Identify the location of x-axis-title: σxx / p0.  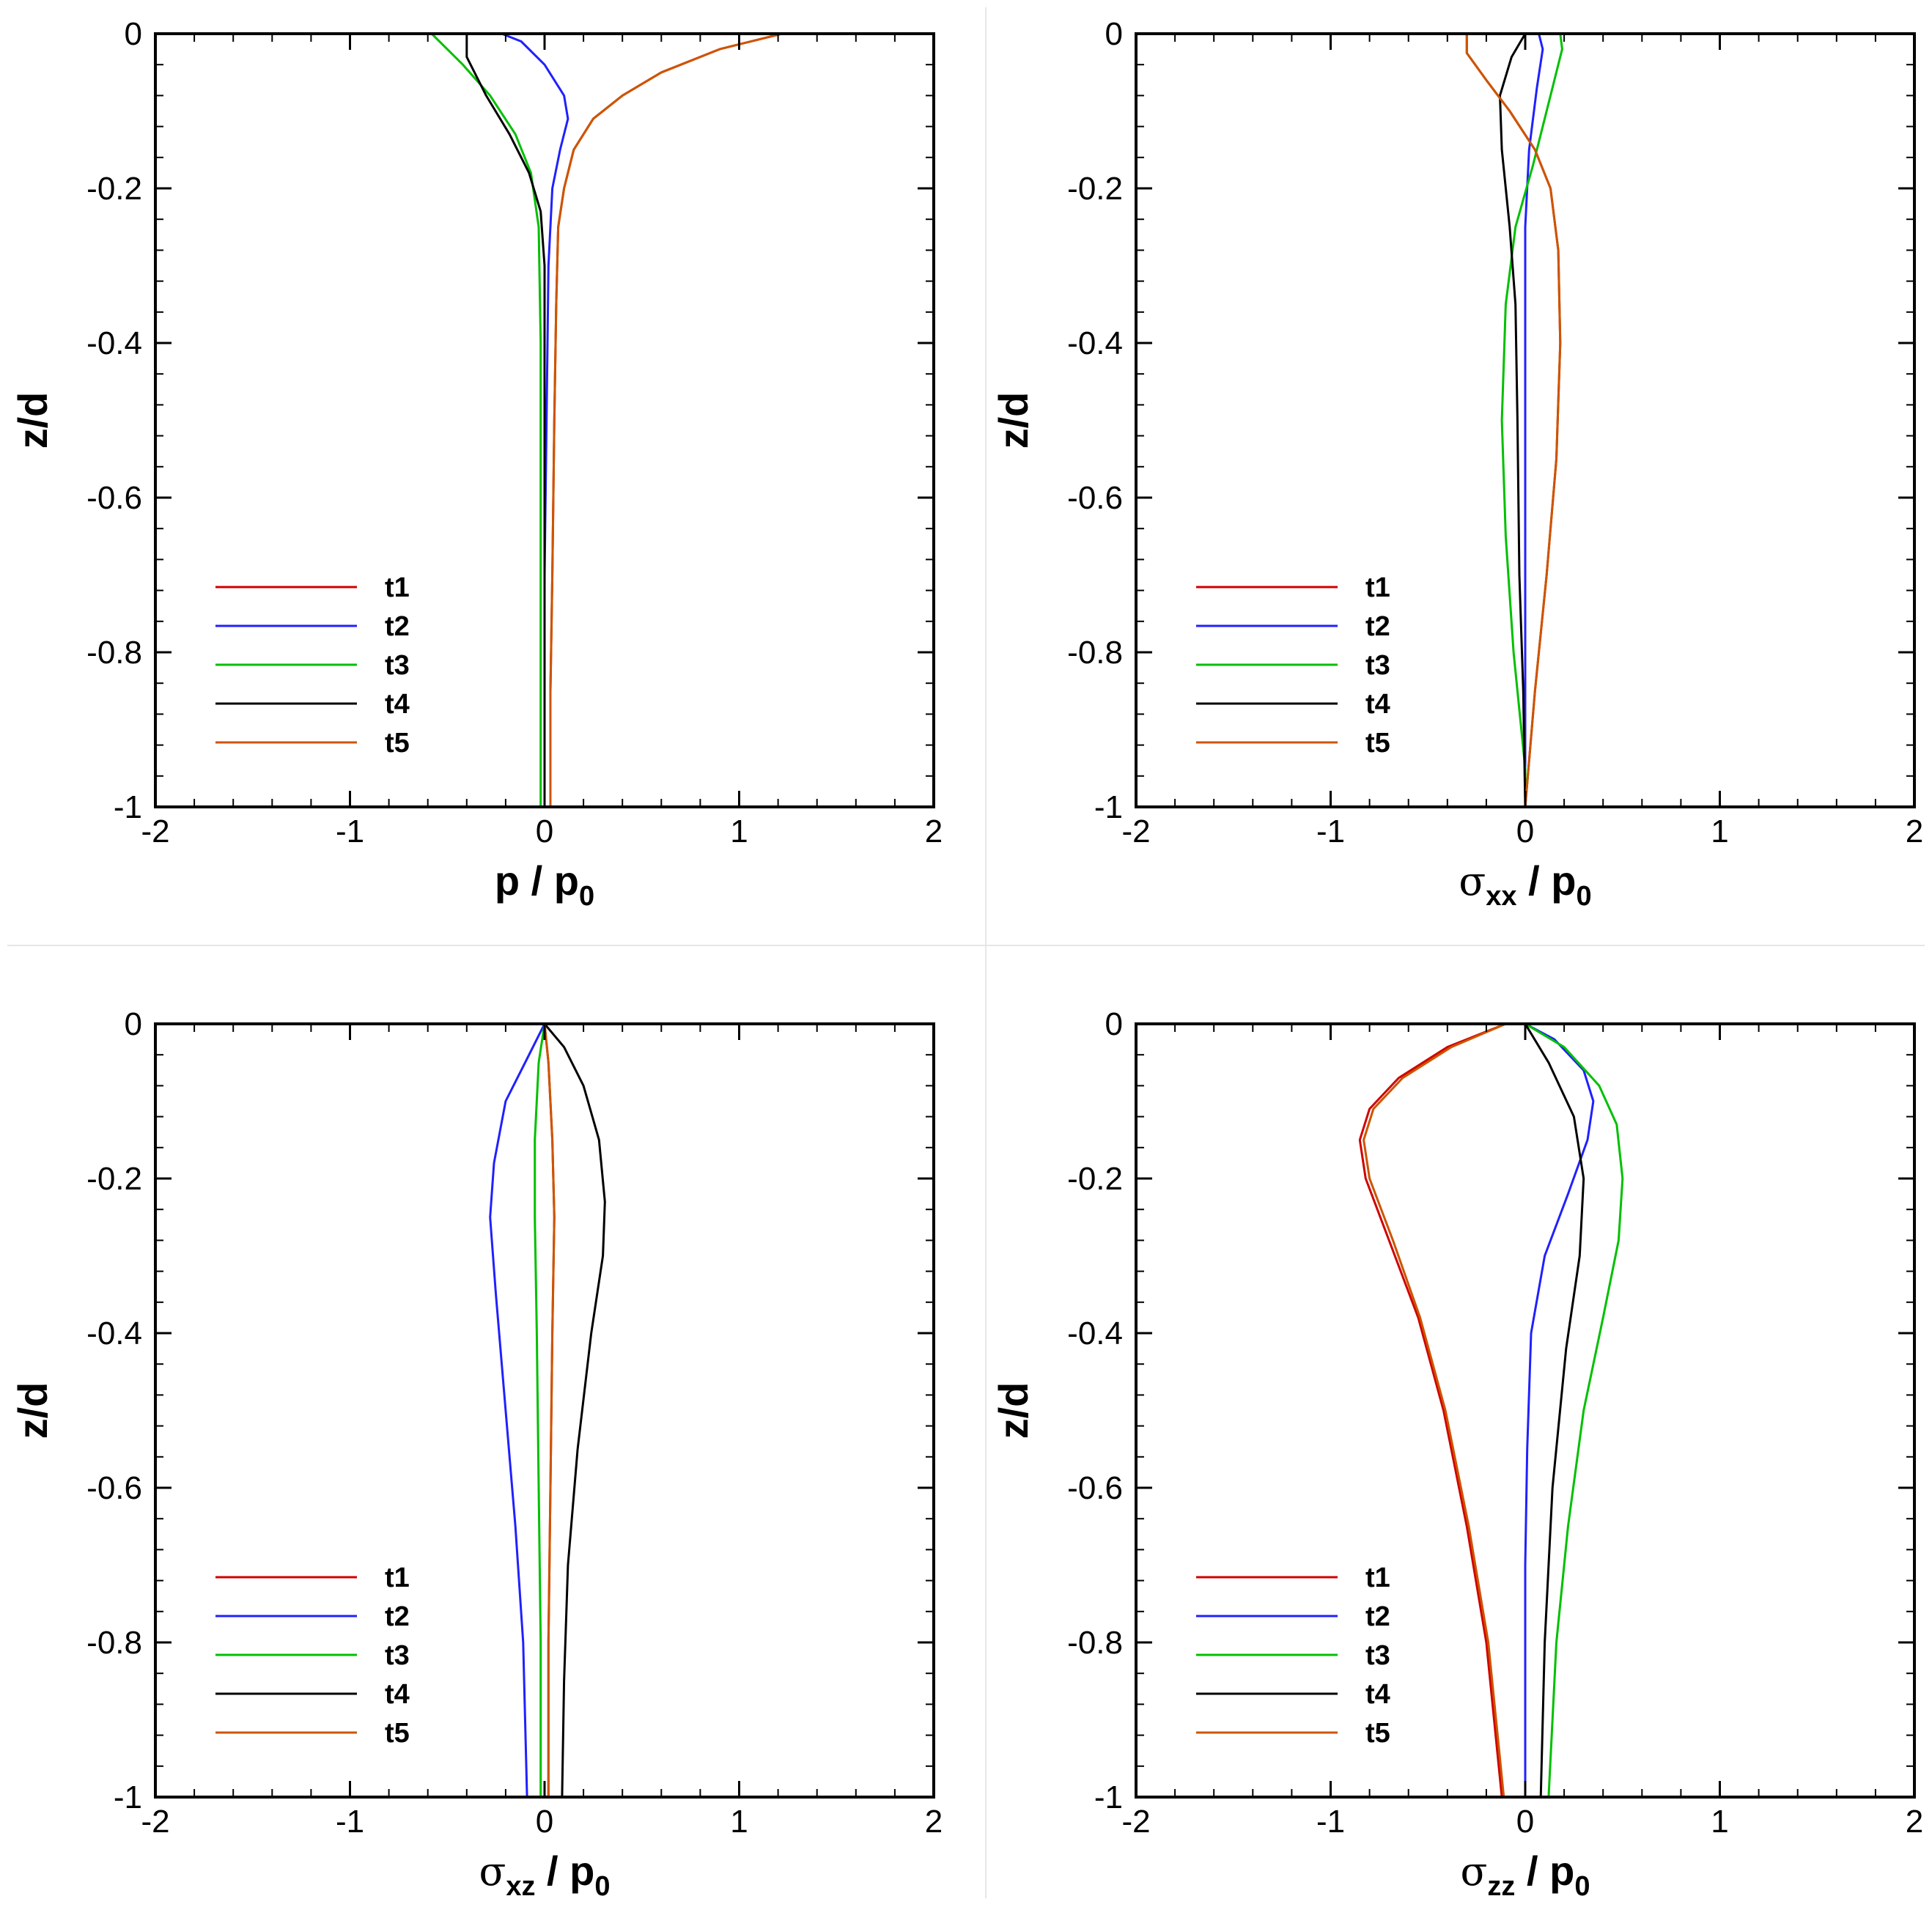
(1525, 884).